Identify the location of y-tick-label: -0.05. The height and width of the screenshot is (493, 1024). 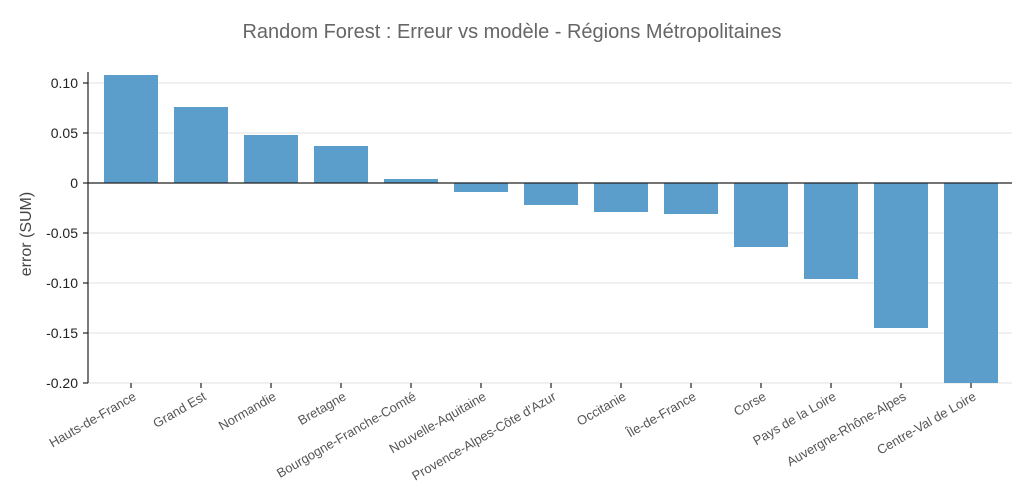
(62, 233).